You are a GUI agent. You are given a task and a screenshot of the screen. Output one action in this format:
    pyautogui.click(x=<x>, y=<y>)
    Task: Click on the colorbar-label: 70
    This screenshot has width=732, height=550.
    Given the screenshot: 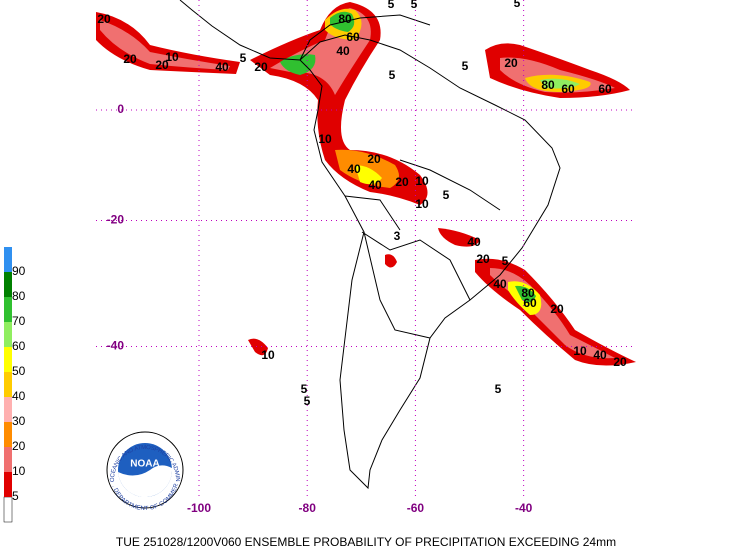 What is the action you would take?
    pyautogui.click(x=19, y=321)
    